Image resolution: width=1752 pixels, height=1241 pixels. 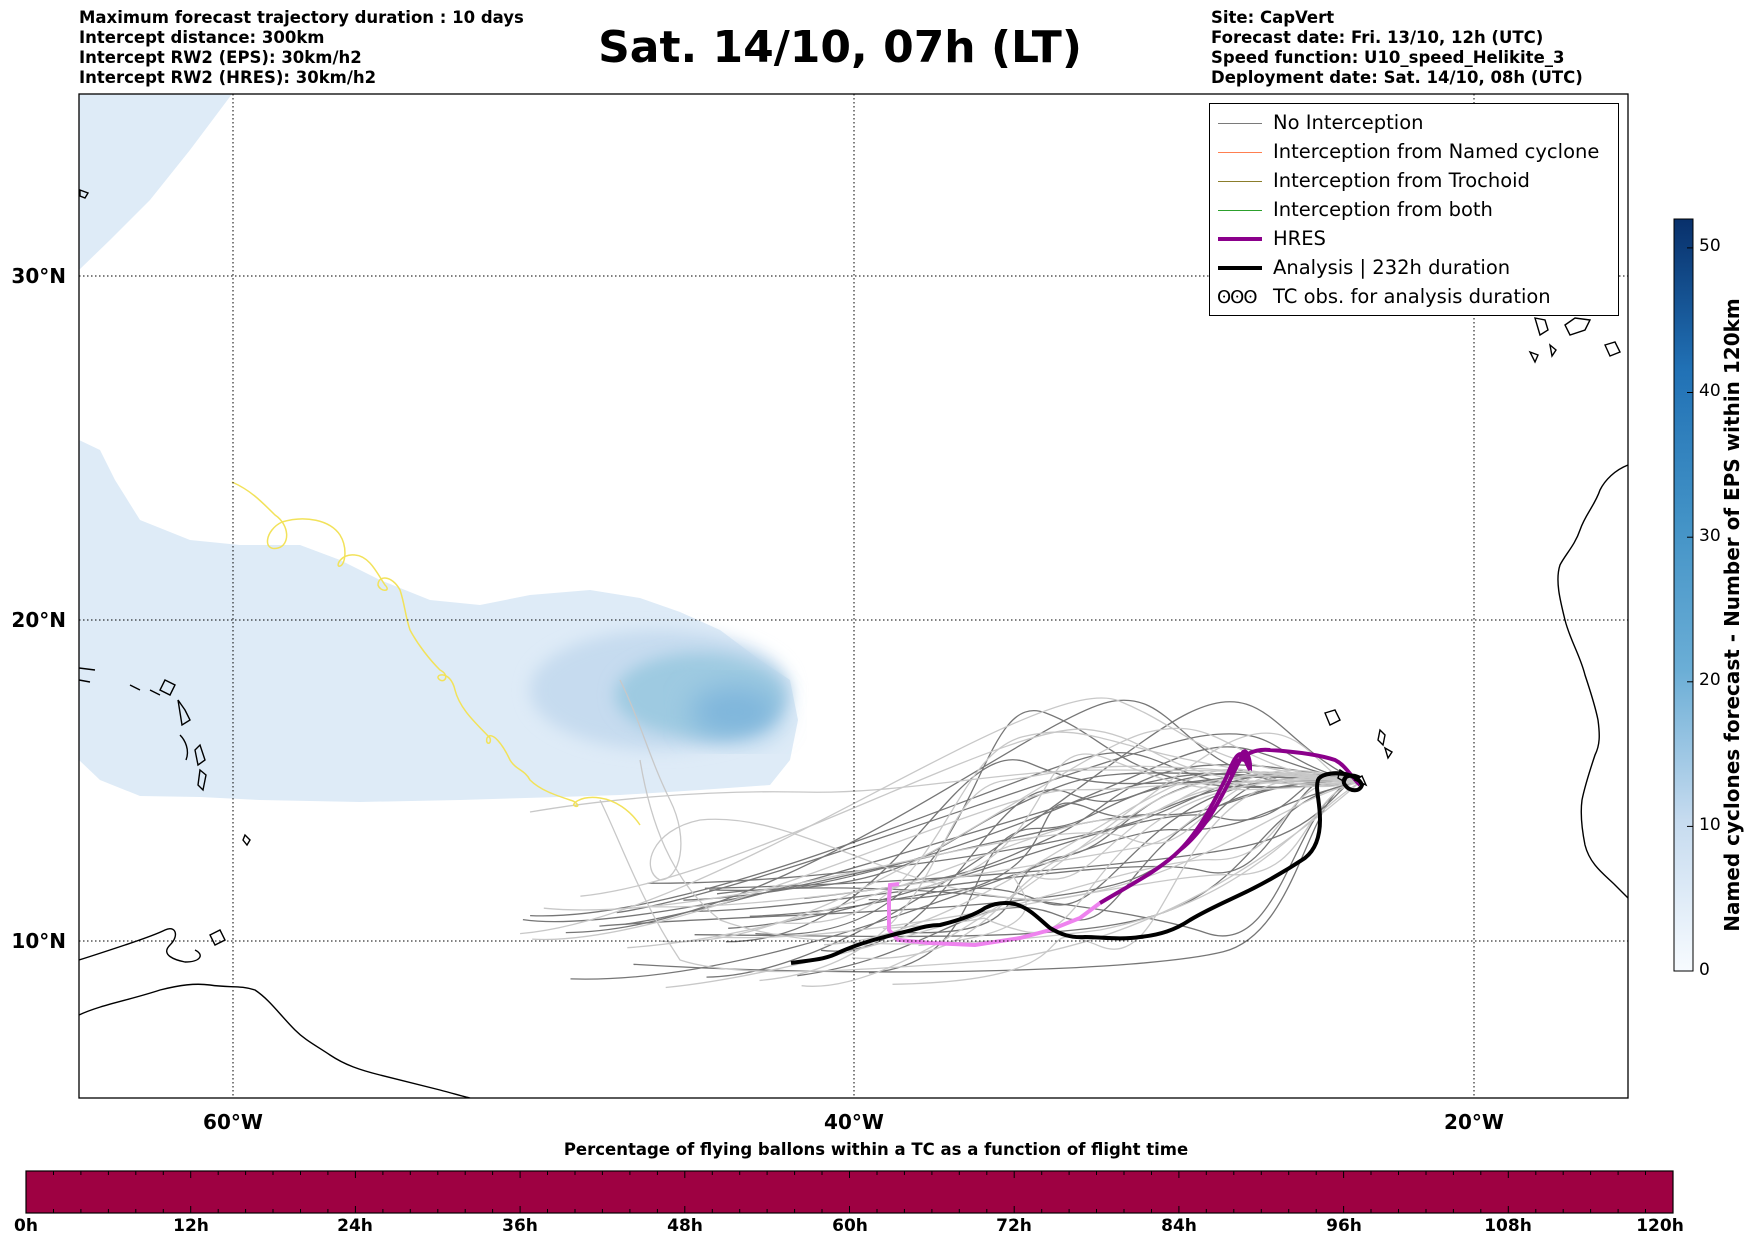 What do you see at coordinates (849, 1192) in the screenshot?
I see `histogram-ticks` at bounding box center [849, 1192].